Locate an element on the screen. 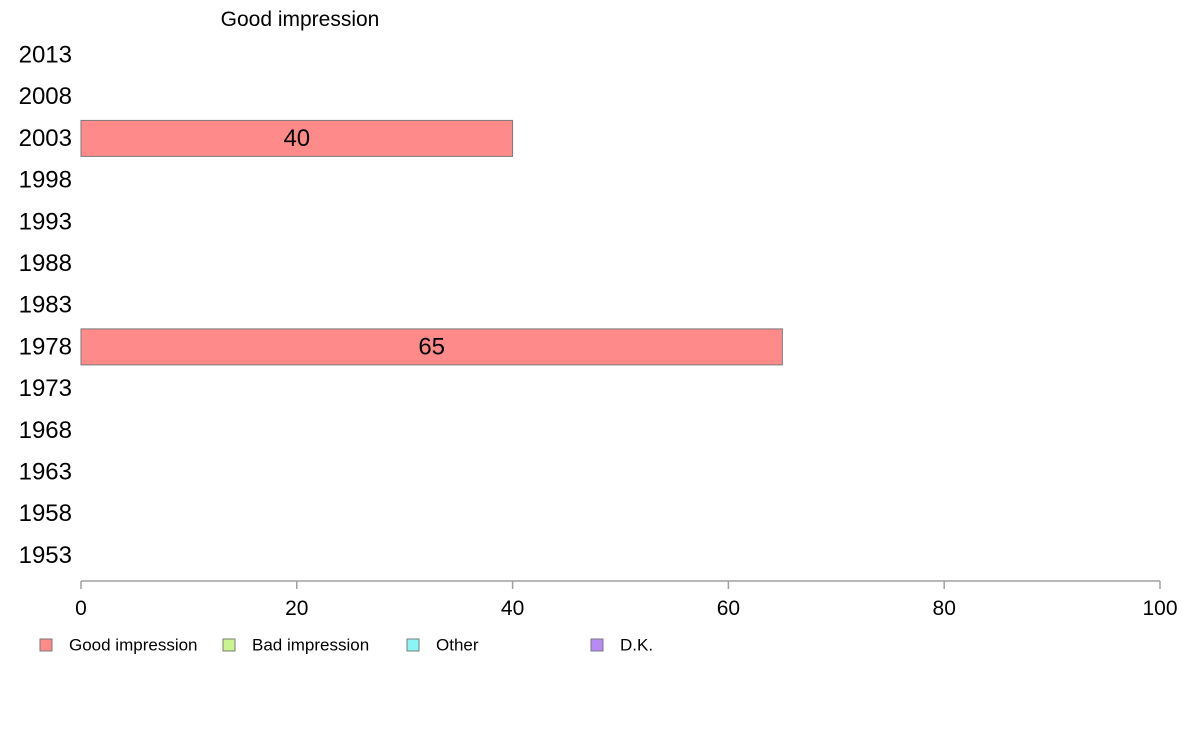  category-label: 2013 is located at coordinates (45, 55).